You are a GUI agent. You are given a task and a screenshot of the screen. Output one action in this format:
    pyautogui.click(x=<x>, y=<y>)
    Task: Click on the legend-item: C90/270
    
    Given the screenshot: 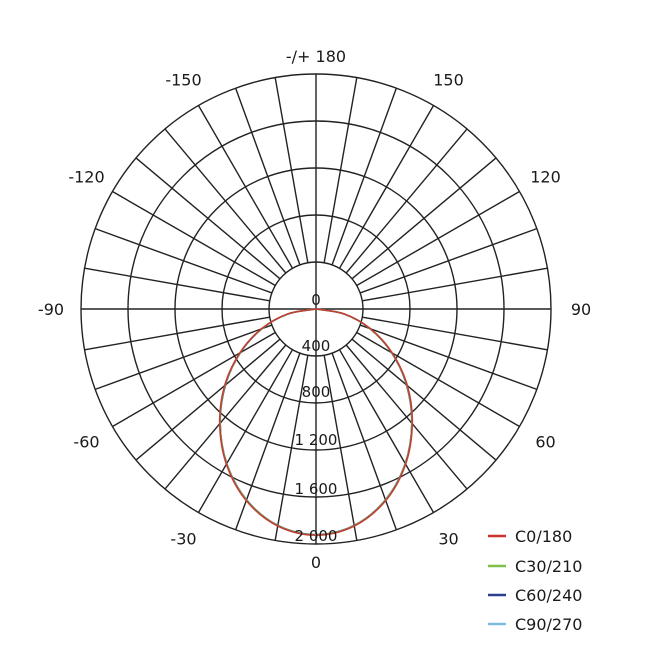 What is the action you would take?
    pyautogui.click(x=535, y=624)
    